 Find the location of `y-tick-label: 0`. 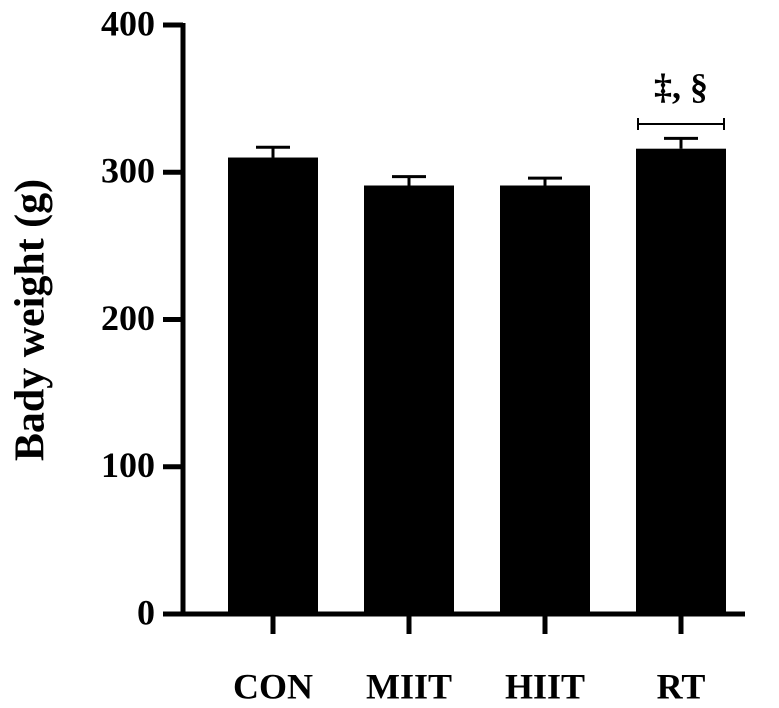

y-tick-label: 0 is located at coordinates (146, 612).